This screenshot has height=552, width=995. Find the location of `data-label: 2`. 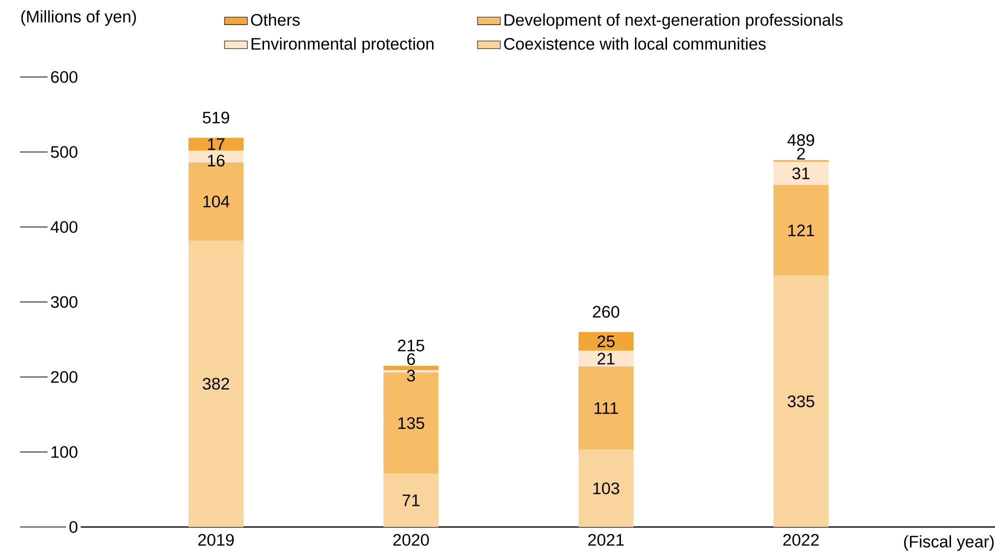

data-label: 2 is located at coordinates (801, 154).